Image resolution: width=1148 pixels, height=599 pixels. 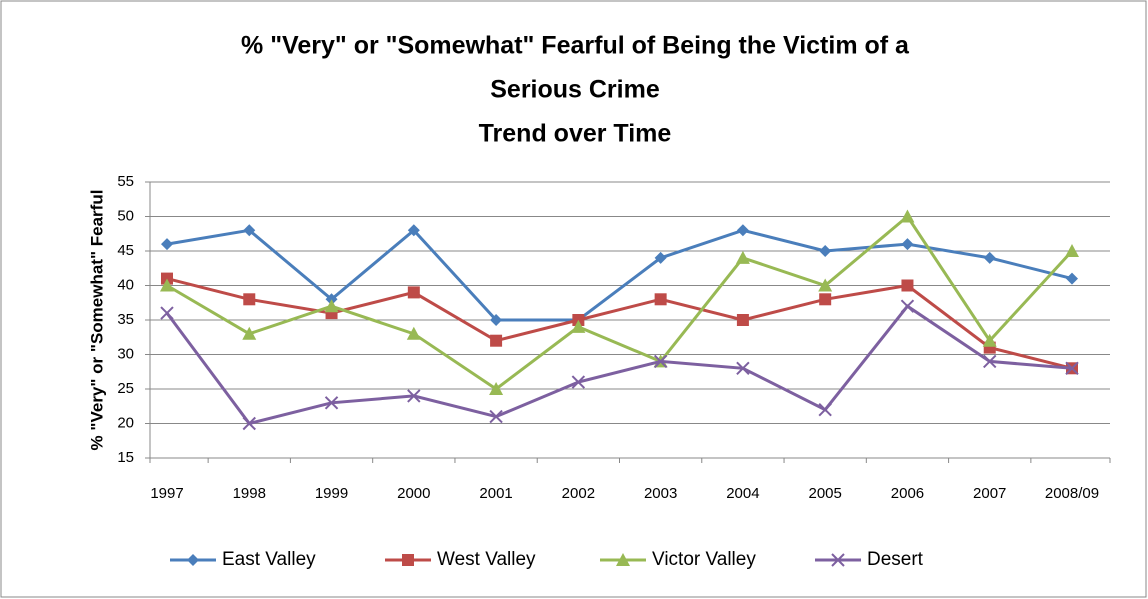 I want to click on x-tick-label: 1997, so click(x=166, y=493).